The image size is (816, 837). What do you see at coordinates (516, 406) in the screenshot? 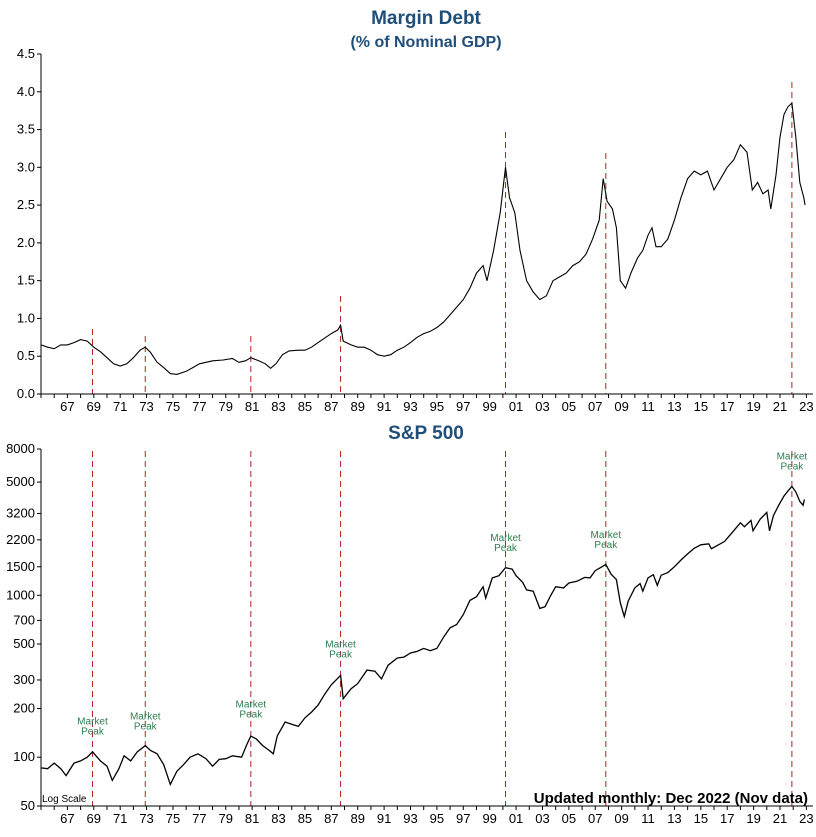
I see `margin-debt-x-tick-label: 01` at bounding box center [516, 406].